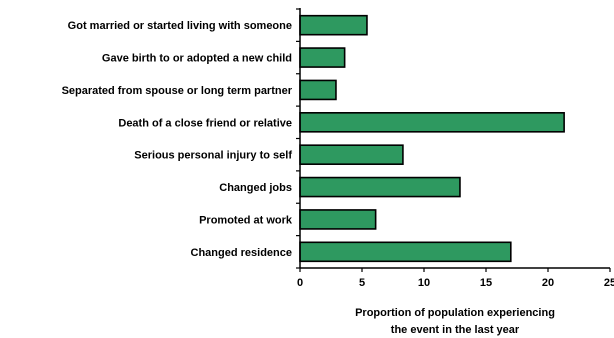  I want to click on category-label: Death of a close friend or relative, so click(205, 123).